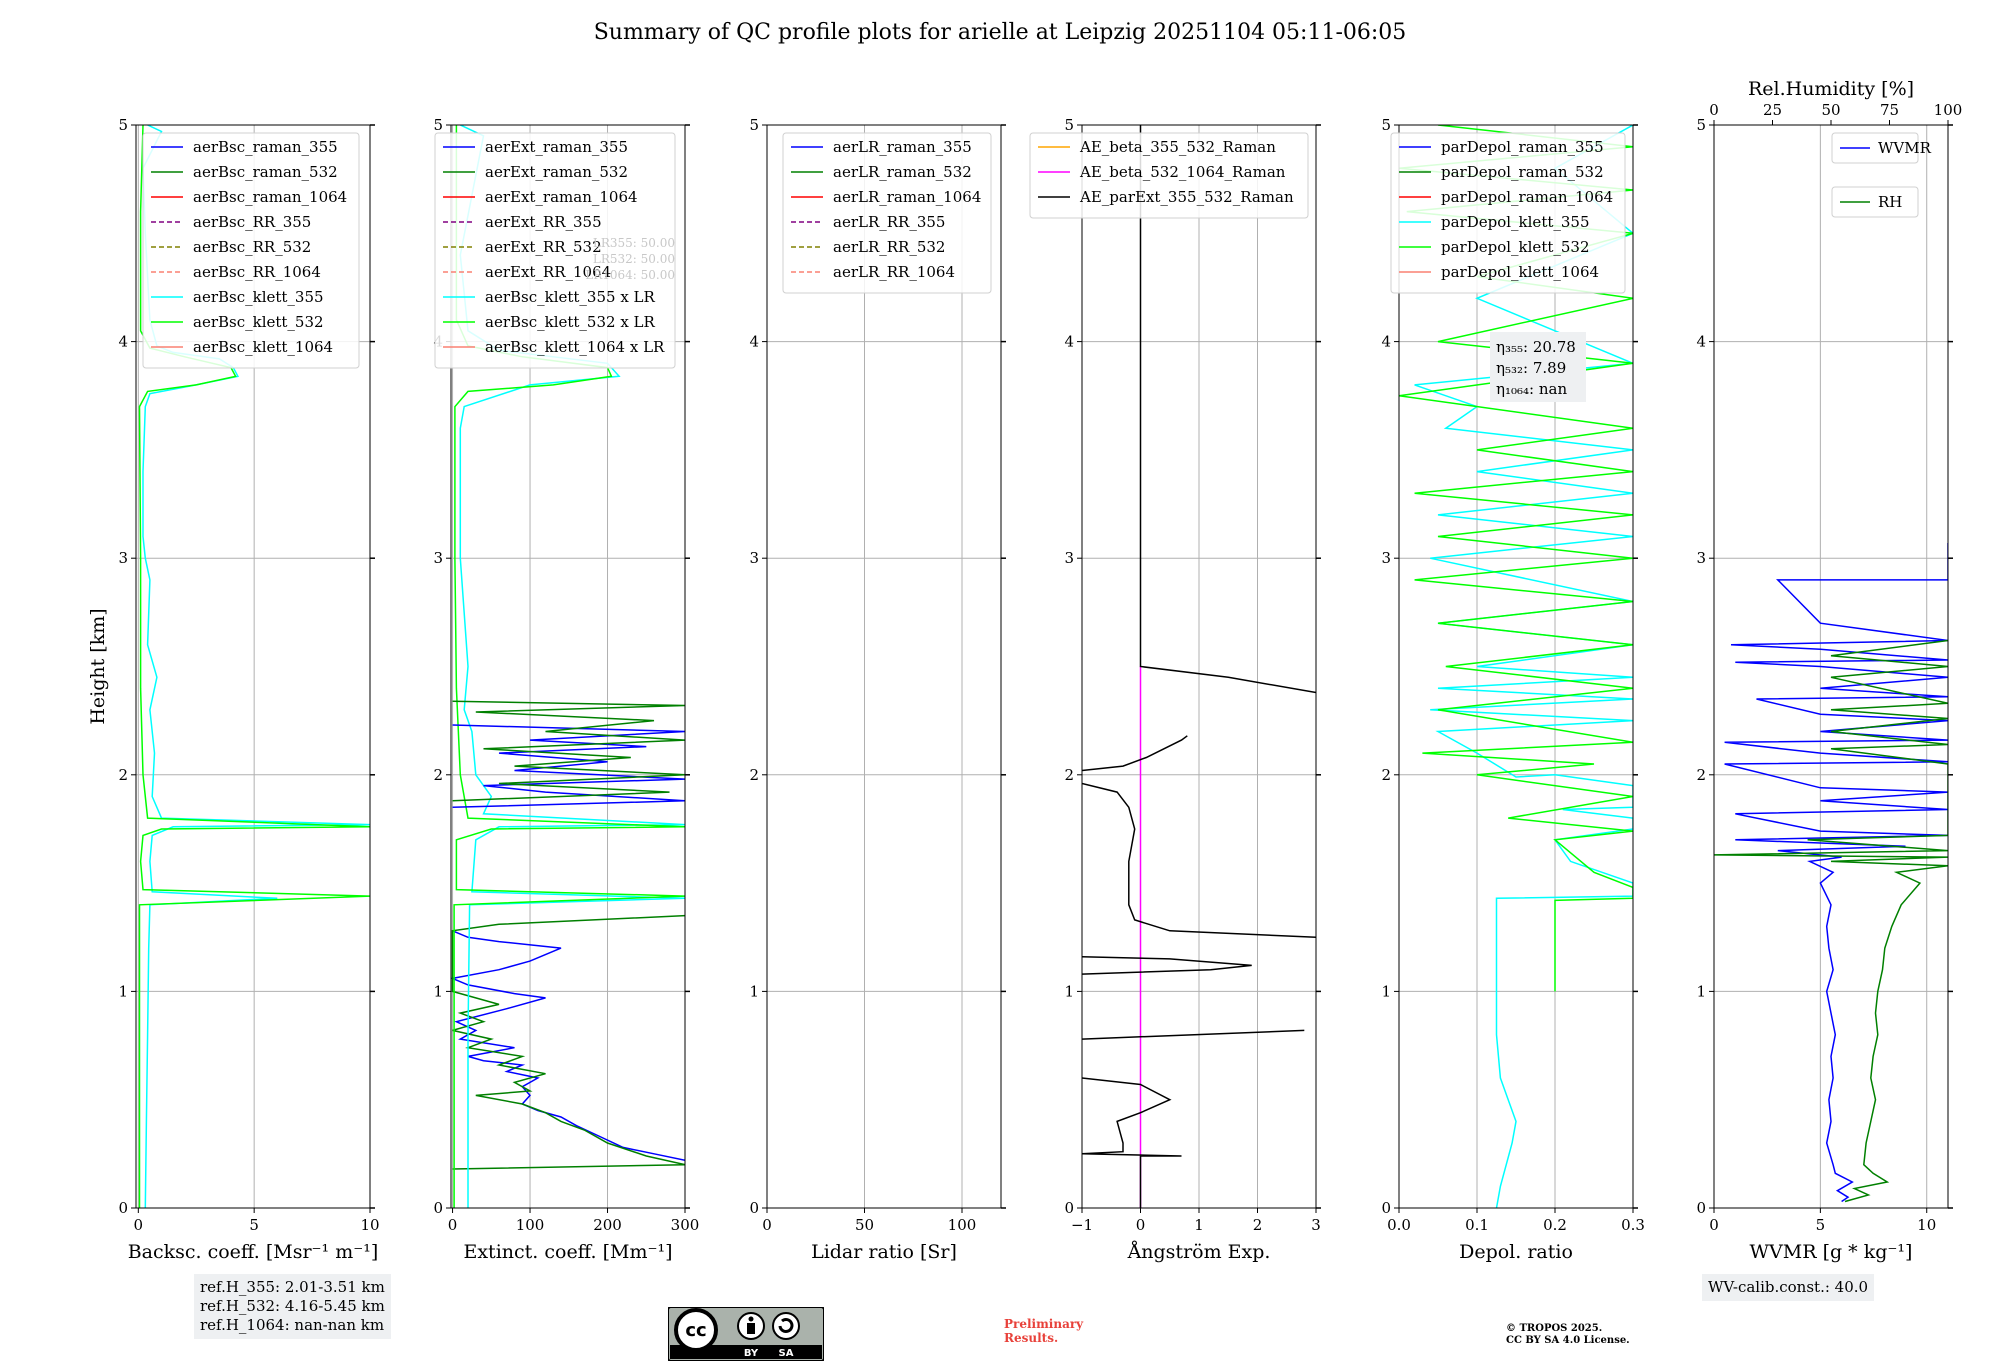 The height and width of the screenshot is (1361, 2000). I want to click on legend-label: parDepol_klett_355, so click(1515, 222).